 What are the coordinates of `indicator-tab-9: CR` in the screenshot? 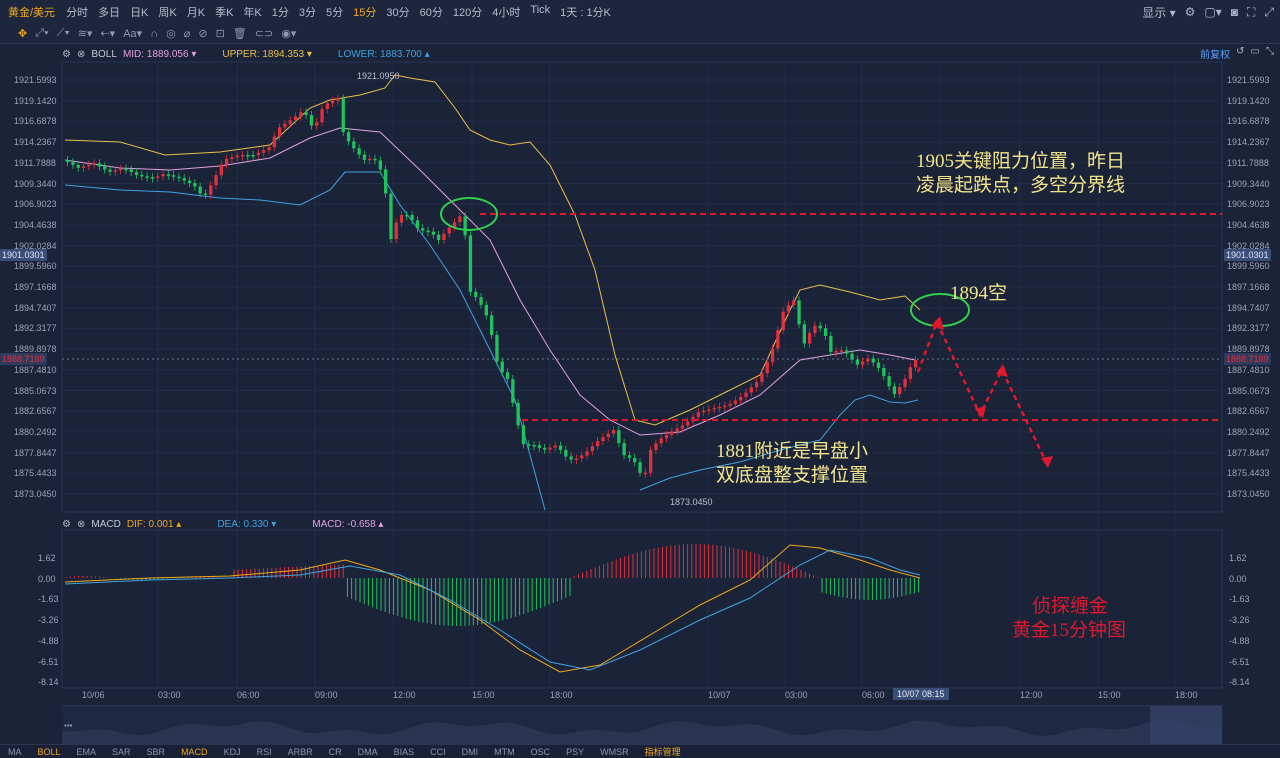 It's located at (335, 751).